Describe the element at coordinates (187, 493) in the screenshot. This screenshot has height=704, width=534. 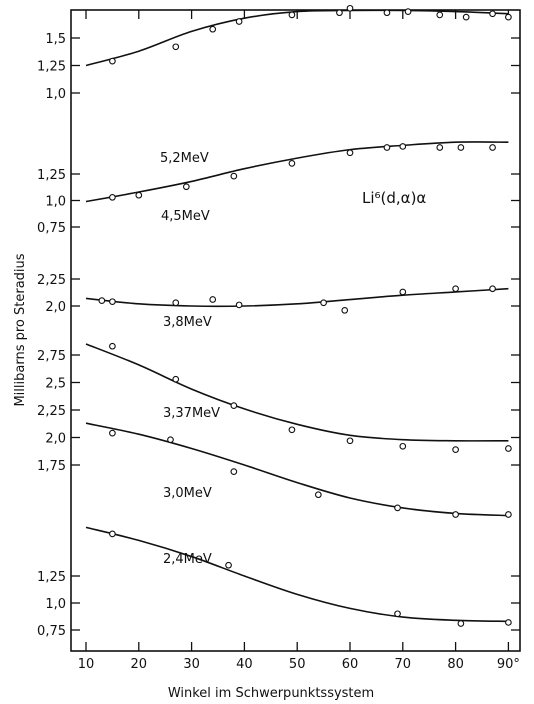
I see `series-label: 3,0MeV` at that location.